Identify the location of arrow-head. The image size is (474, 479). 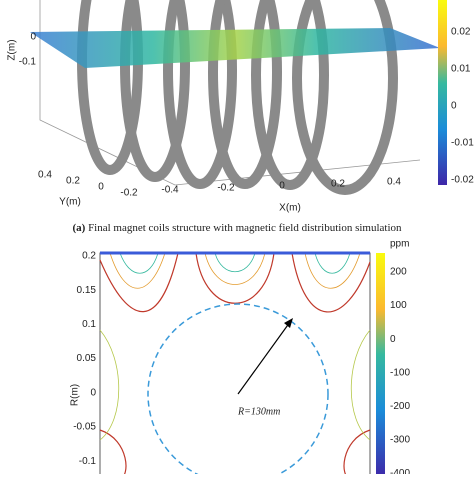
(288, 323).